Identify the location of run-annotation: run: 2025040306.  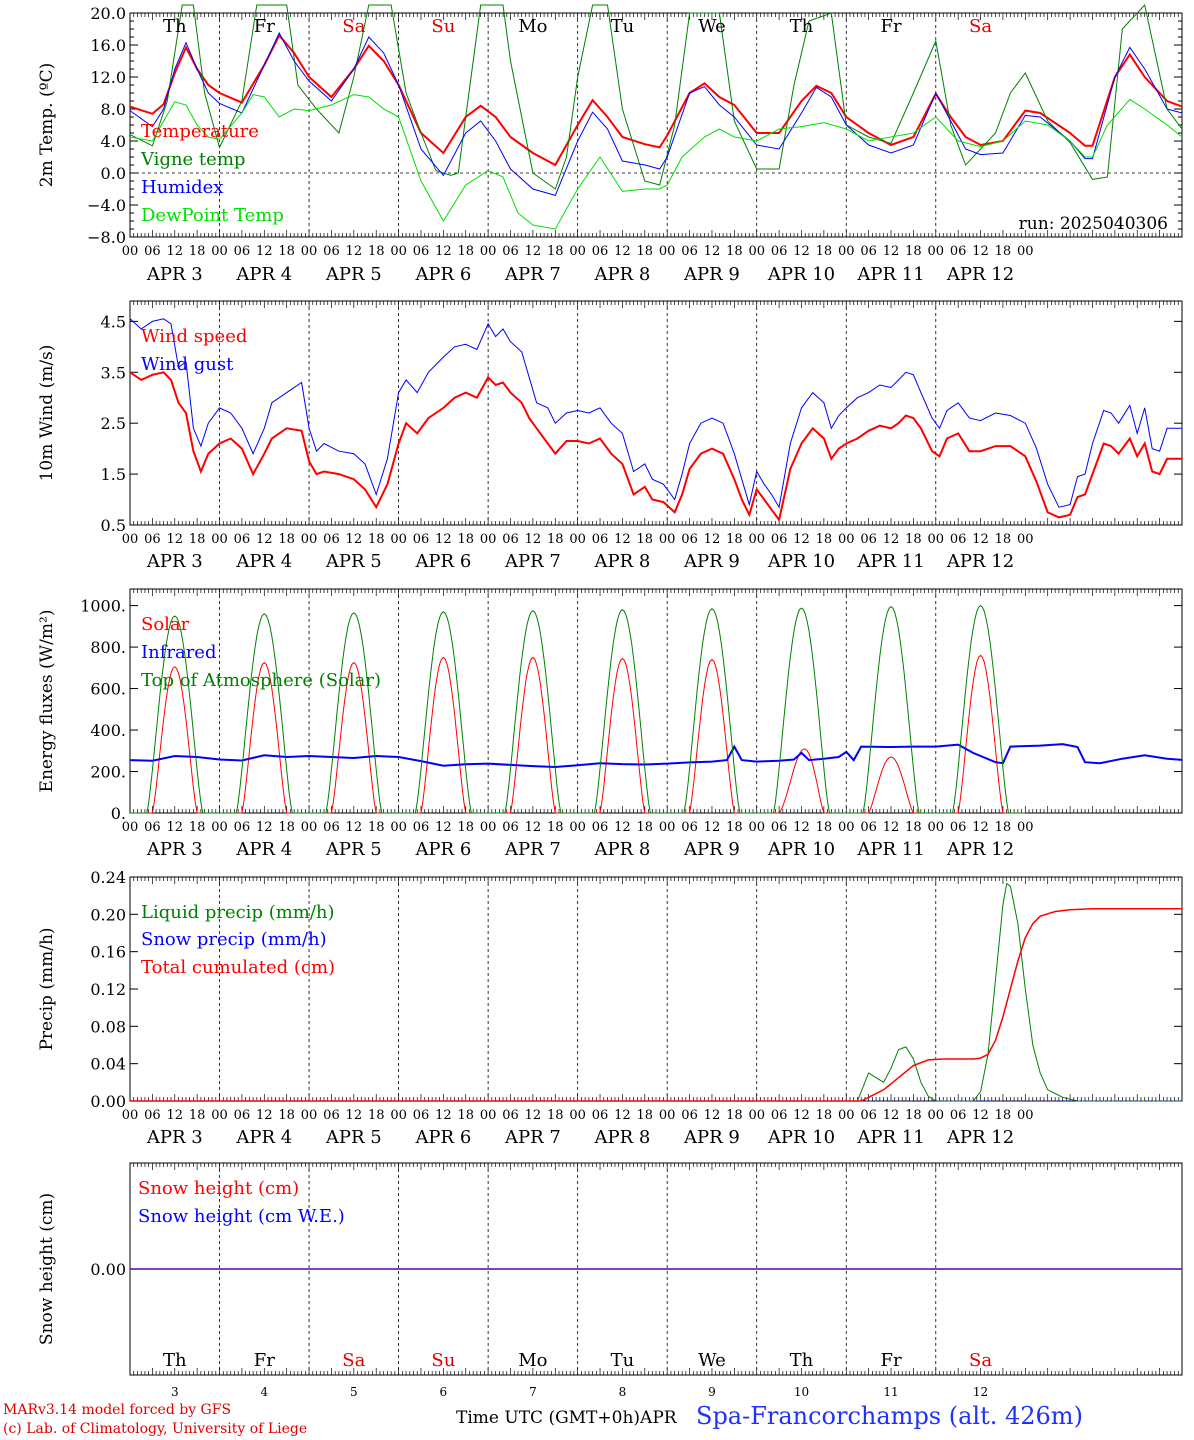
(1093, 224).